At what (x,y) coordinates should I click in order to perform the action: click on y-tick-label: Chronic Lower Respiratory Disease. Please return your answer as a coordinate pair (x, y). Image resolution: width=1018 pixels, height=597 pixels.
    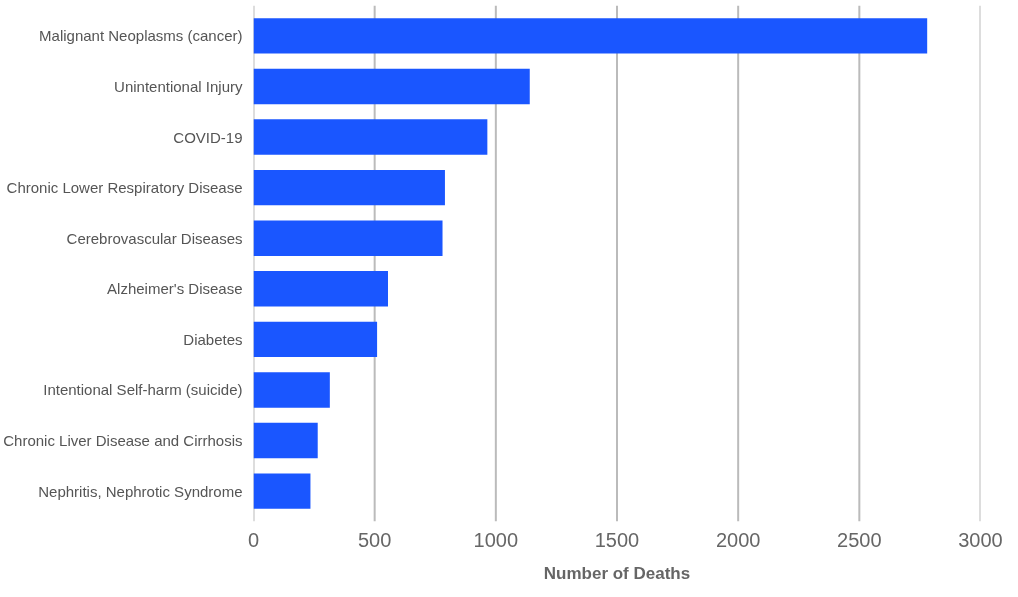
    Looking at the image, I should click on (124, 188).